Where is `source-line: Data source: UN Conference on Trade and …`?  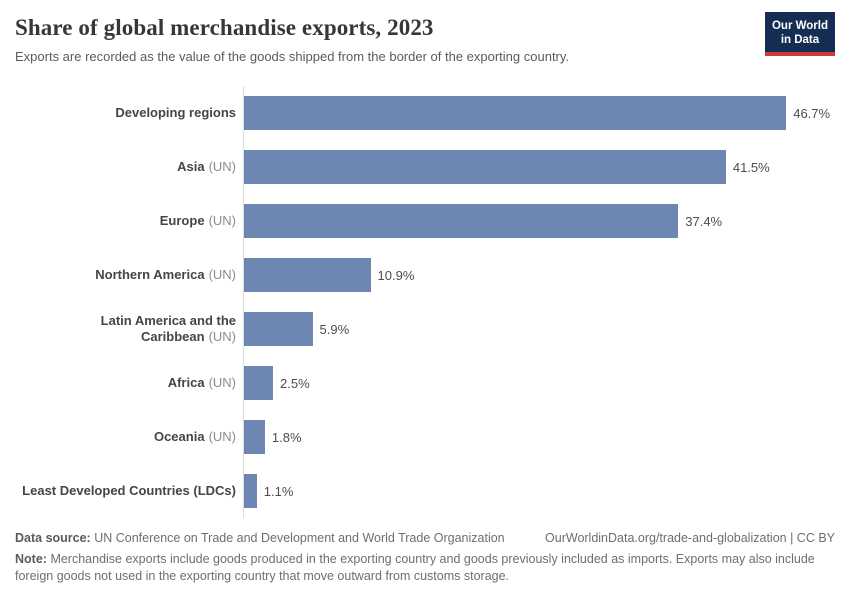 source-line: Data source: UN Conference on Trade and … is located at coordinates (425, 538).